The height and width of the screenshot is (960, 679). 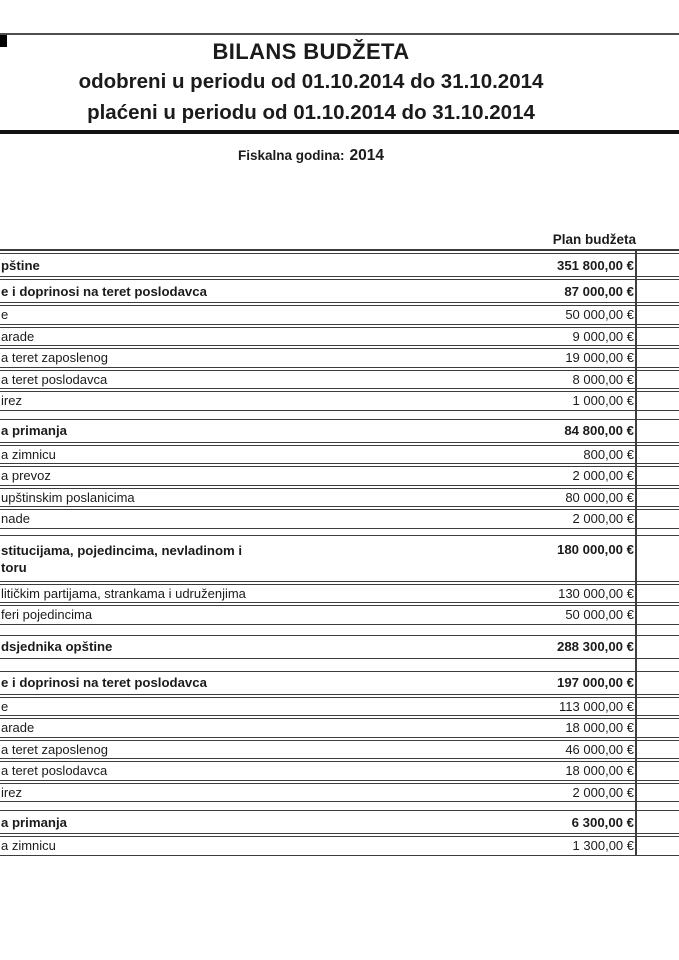 I want to click on table-row: e 50 000,00 €, so click(x=339, y=315).